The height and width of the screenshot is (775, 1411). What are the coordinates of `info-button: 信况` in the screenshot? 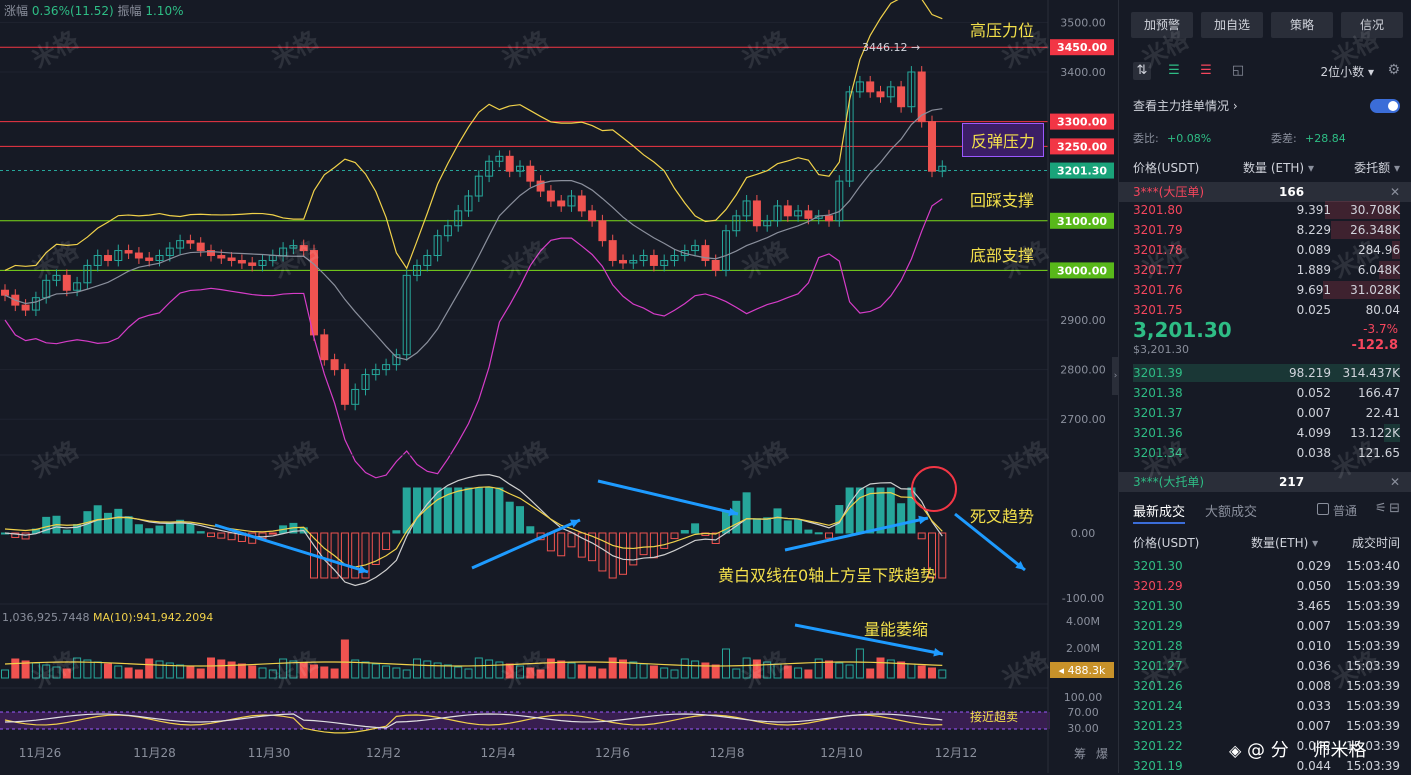 It's located at (1372, 25).